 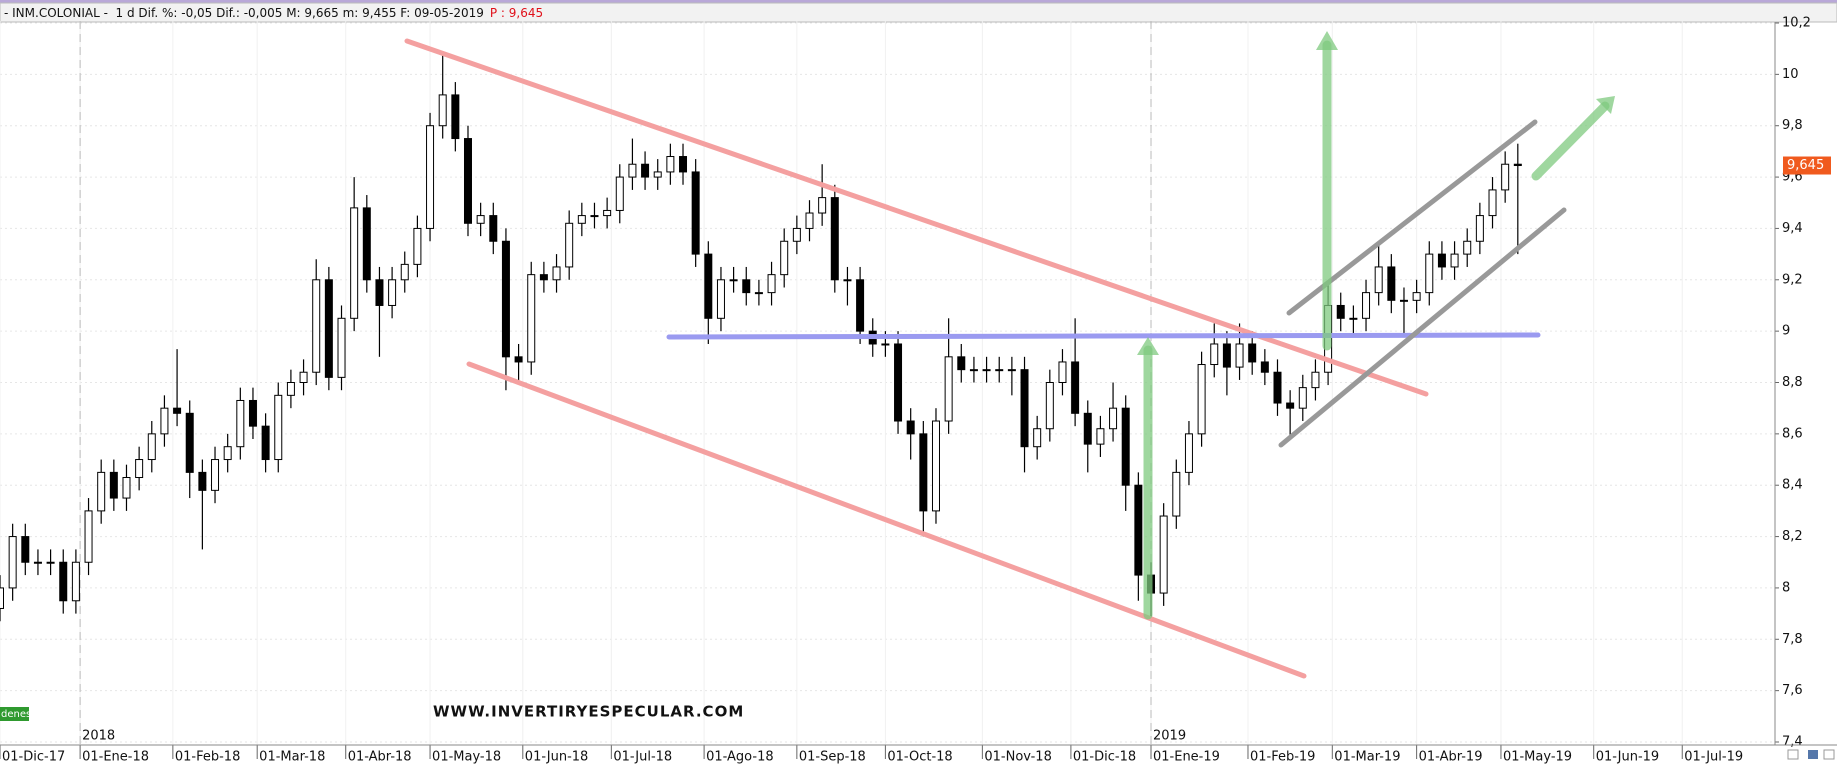 What do you see at coordinates (919, 757) in the screenshot?
I see `x-tick-label: 01-Oct-18` at bounding box center [919, 757].